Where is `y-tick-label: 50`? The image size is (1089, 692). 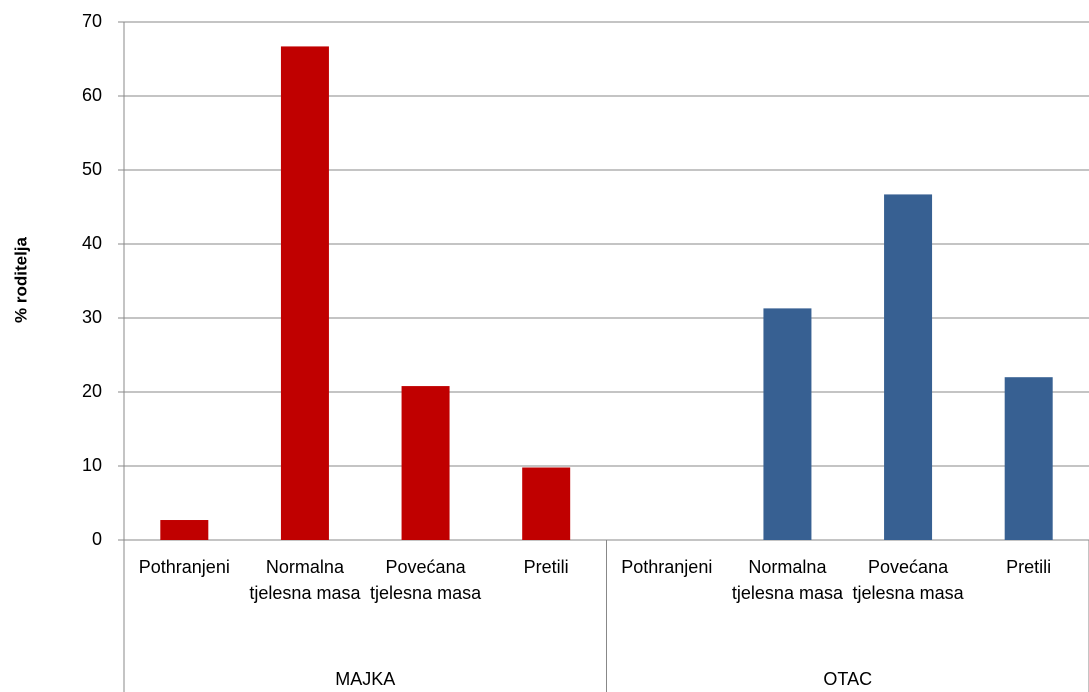
y-tick-label: 50 is located at coordinates (92, 169).